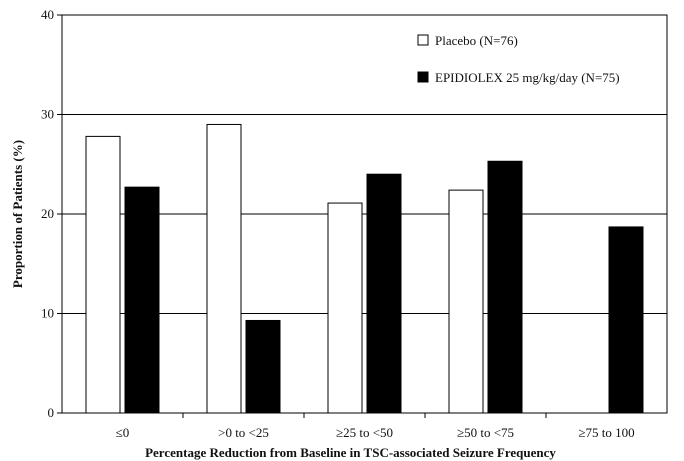 Image resolution: width=684 pixels, height=461 pixels. Describe the element at coordinates (51, 412) in the screenshot. I see `y-tick-label: 0` at that location.